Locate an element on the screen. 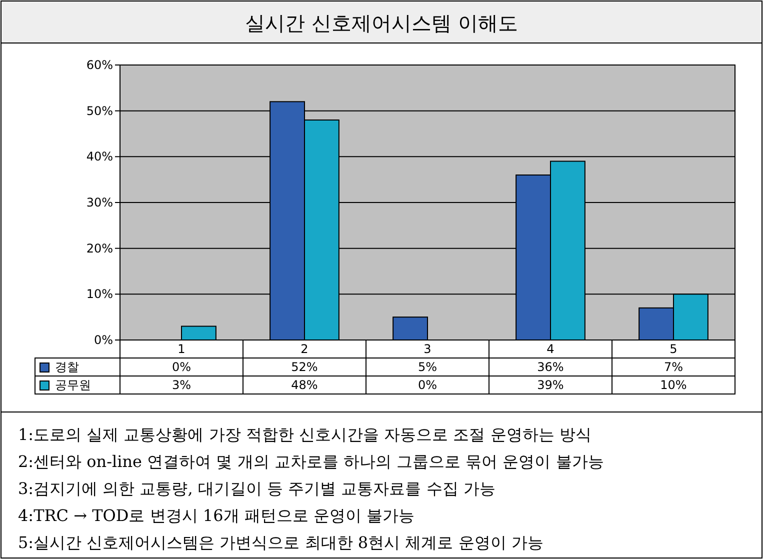 This screenshot has height=559, width=763. data-label: 3% is located at coordinates (182, 385).